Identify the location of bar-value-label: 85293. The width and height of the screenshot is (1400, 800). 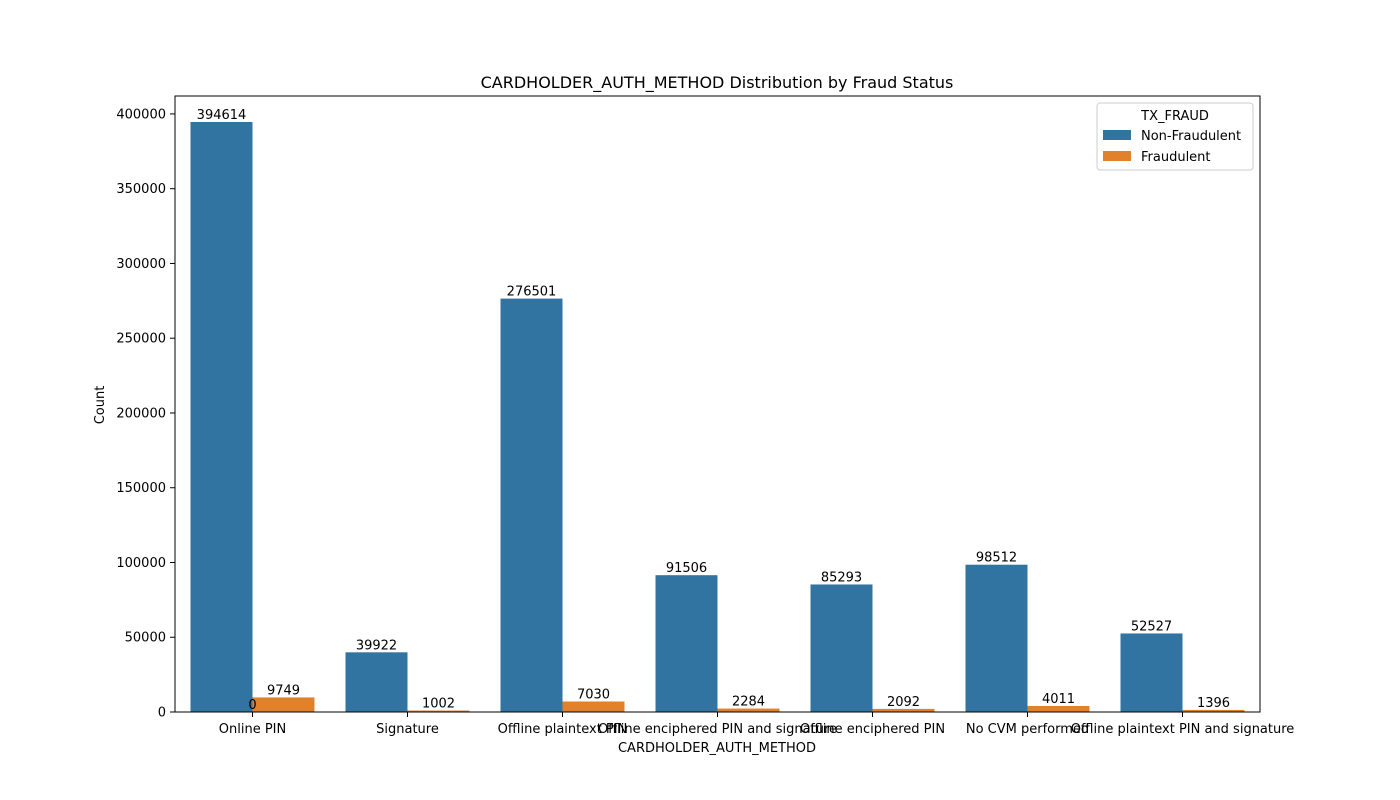
(841, 577).